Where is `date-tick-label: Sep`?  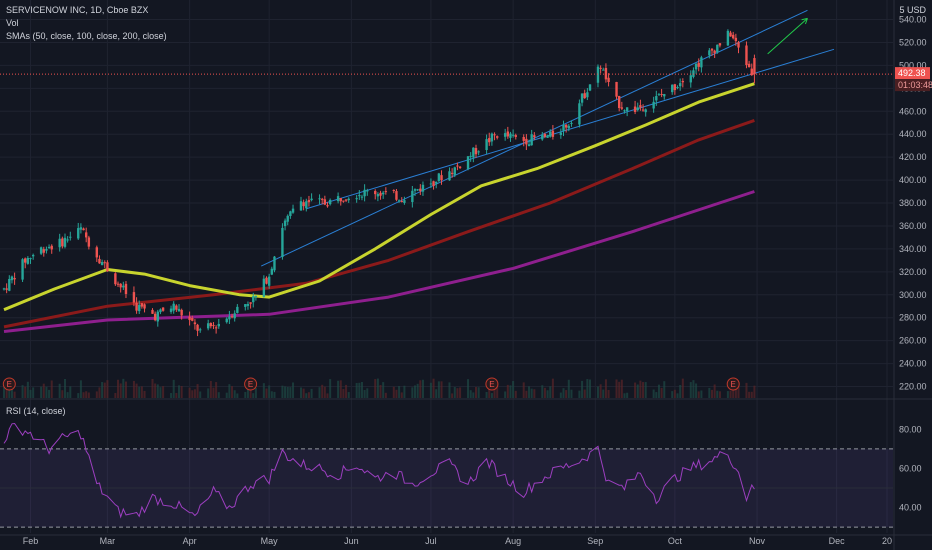 date-tick-label: Sep is located at coordinates (595, 541).